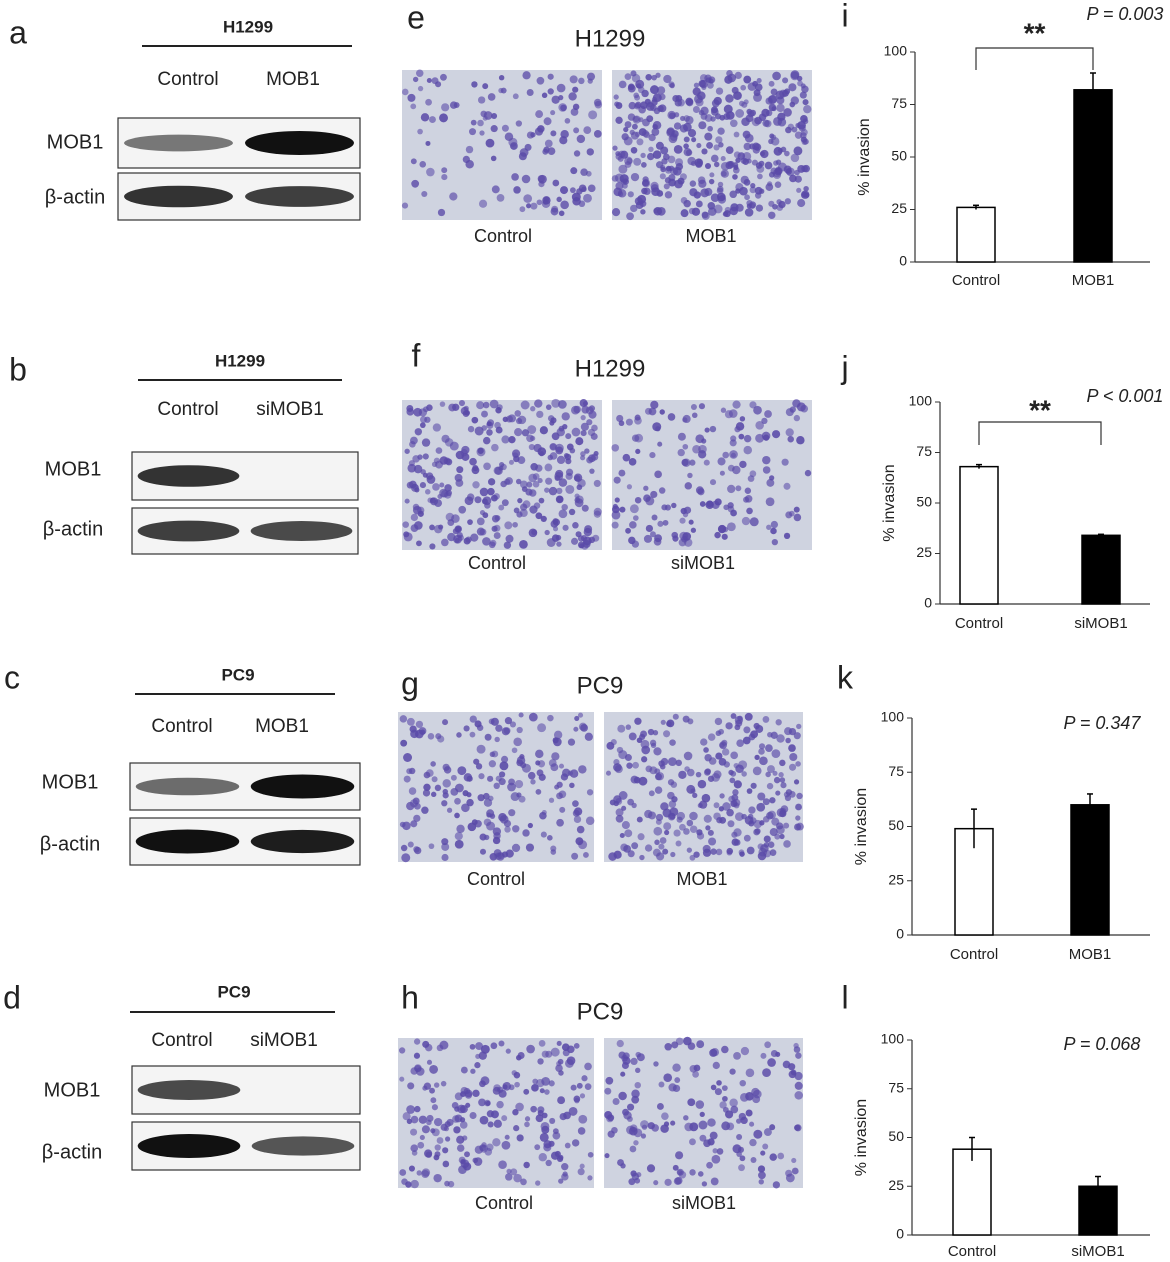 This screenshot has height=1262, width=1170. Describe the element at coordinates (248, 26) in the screenshot. I see `cell-line: H1299` at that location.